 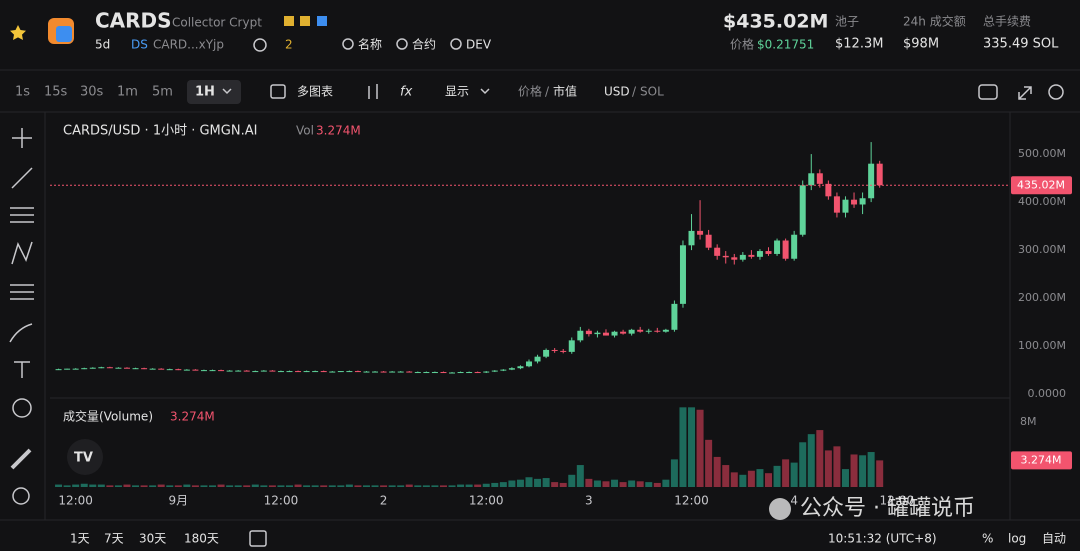 I want to click on stat-label: 总手续费, so click(x=1007, y=22).